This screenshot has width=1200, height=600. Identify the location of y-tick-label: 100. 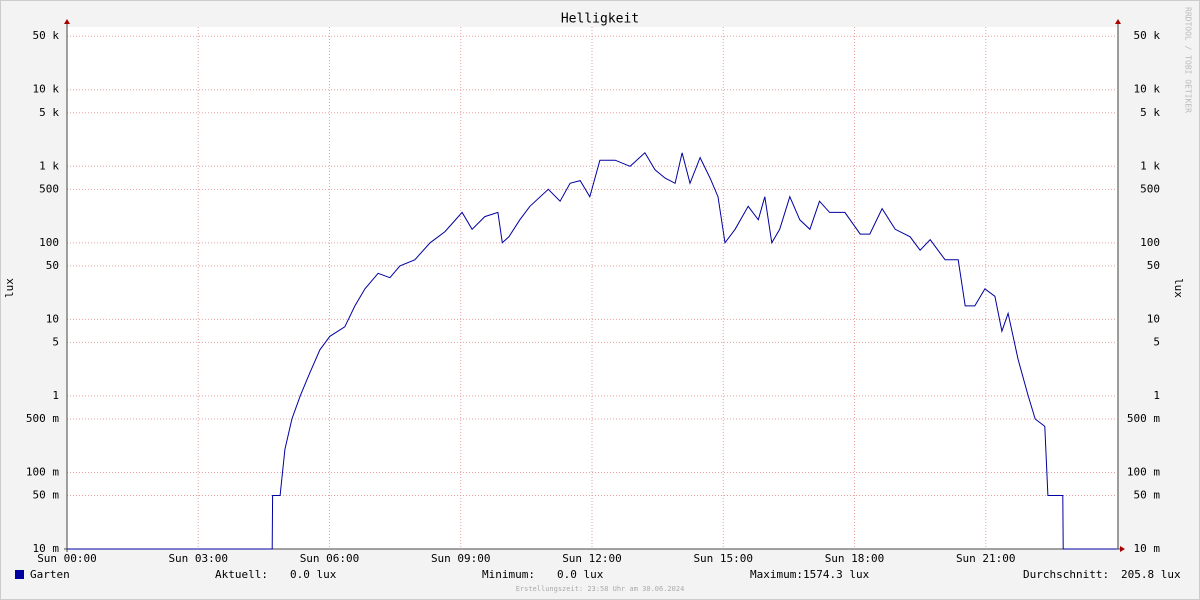
(49, 242).